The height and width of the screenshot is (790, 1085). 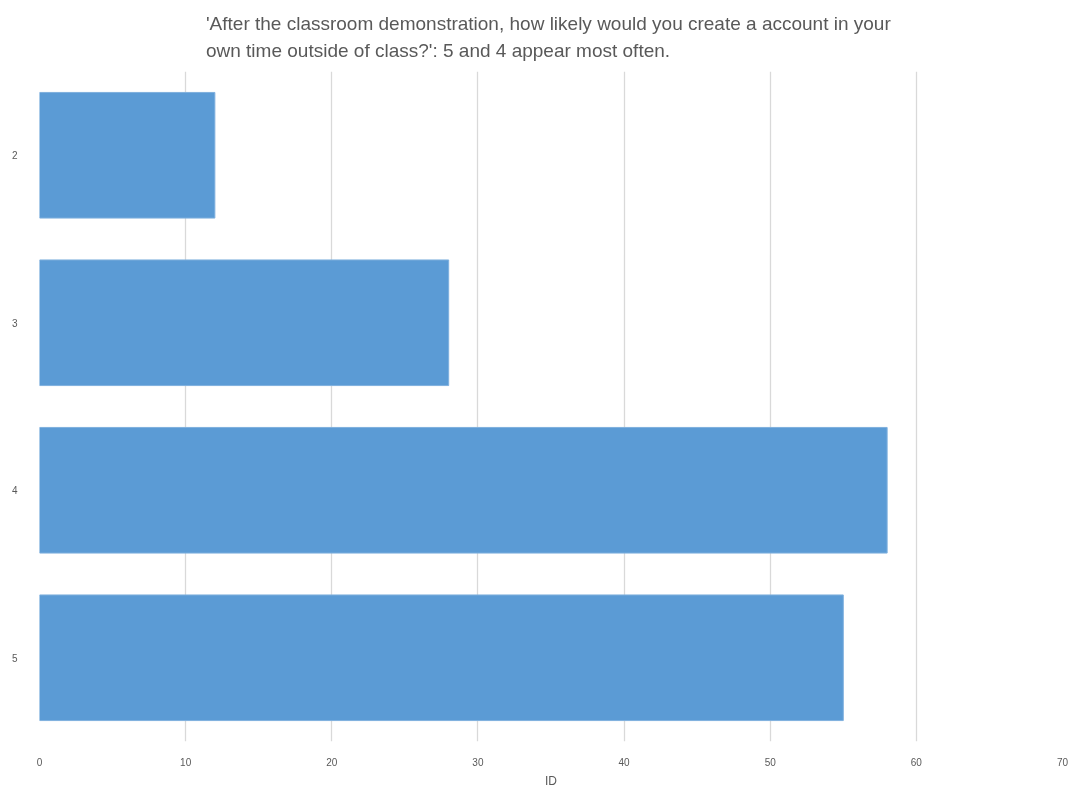 What do you see at coordinates (1062, 762) in the screenshot?
I see `x-tick-label: 70` at bounding box center [1062, 762].